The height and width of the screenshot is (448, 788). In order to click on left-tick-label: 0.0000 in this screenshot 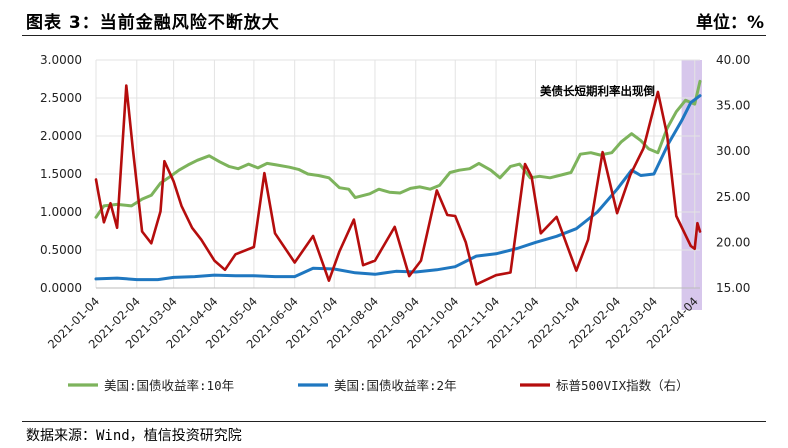, I will do `click(61, 288)`.